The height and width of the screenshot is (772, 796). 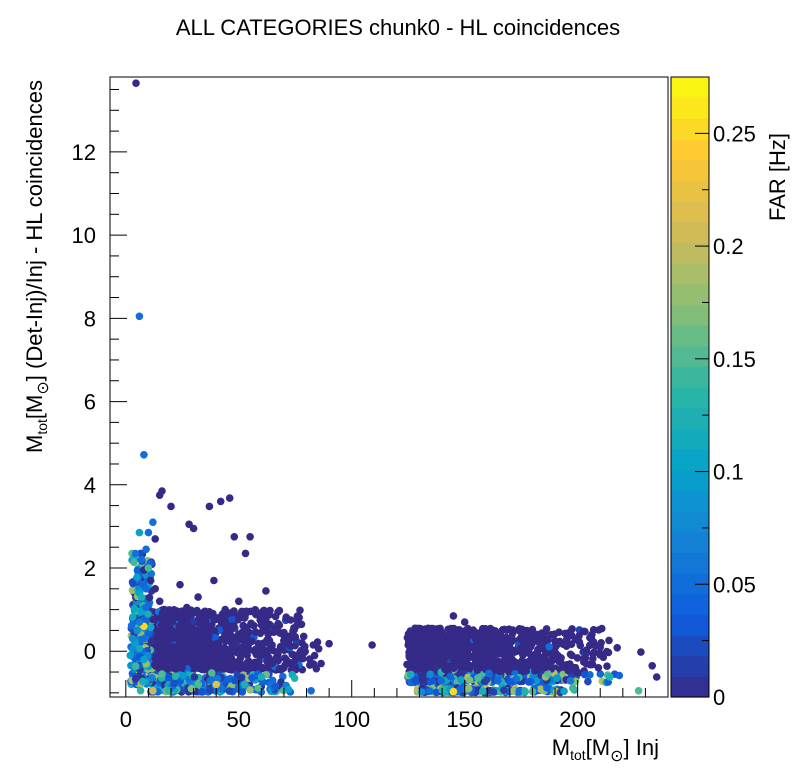 What do you see at coordinates (90, 485) in the screenshot?
I see `y-tick-label: 4` at bounding box center [90, 485].